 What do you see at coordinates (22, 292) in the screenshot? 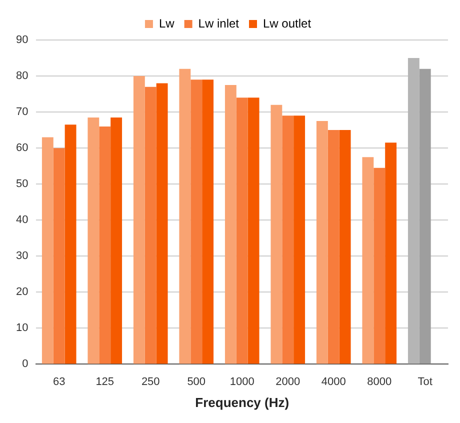
I see `y-tick-label: 20` at bounding box center [22, 292].